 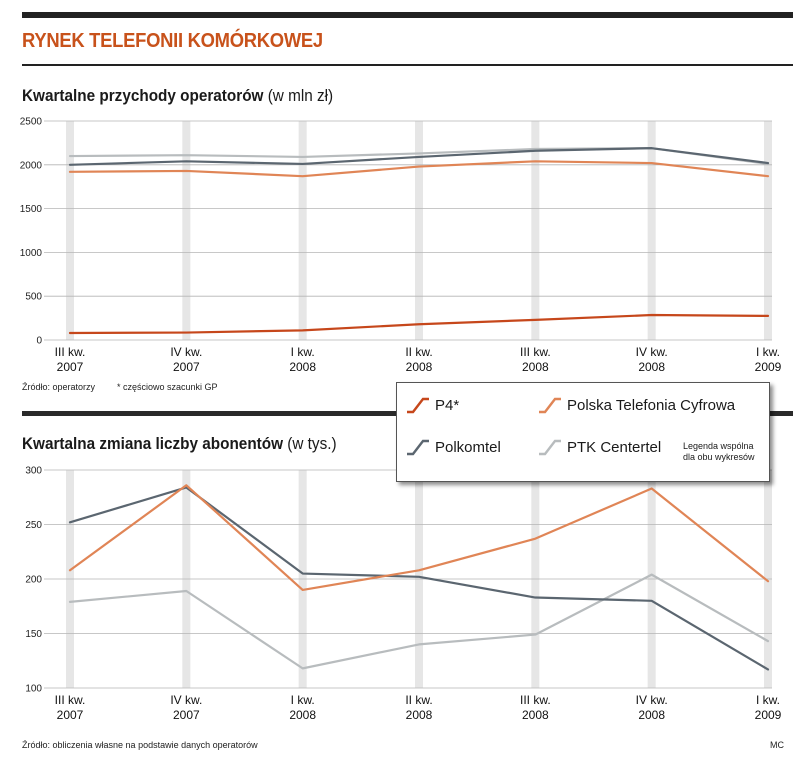 I want to click on chart1-xtick-4-line2: 2008, so click(x=535, y=367).